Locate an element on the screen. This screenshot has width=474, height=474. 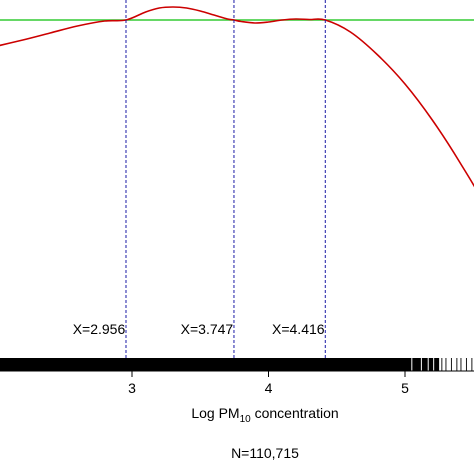
x-tick-label-4: 4 is located at coordinates (269, 388).